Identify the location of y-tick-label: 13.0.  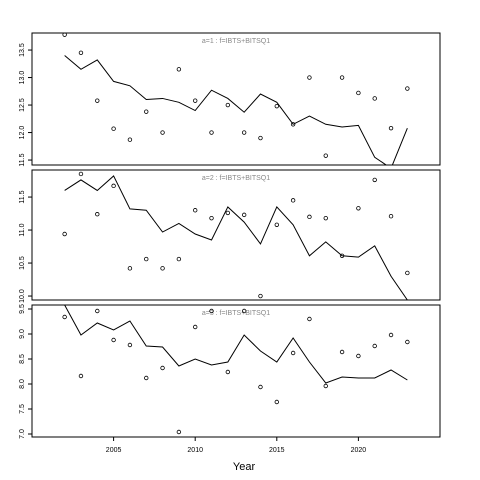
(22, 78).